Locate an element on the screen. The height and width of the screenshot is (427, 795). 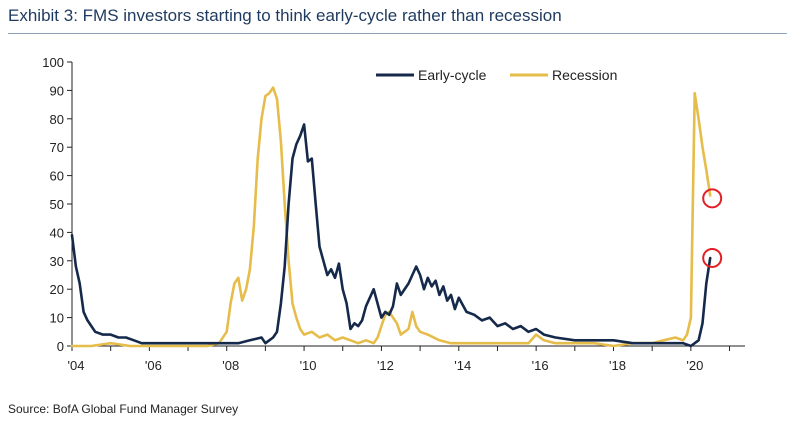
y-axis-ticks: 0 10 20 30 40 50 60 70 80 90 100 is located at coordinates (57, 204).